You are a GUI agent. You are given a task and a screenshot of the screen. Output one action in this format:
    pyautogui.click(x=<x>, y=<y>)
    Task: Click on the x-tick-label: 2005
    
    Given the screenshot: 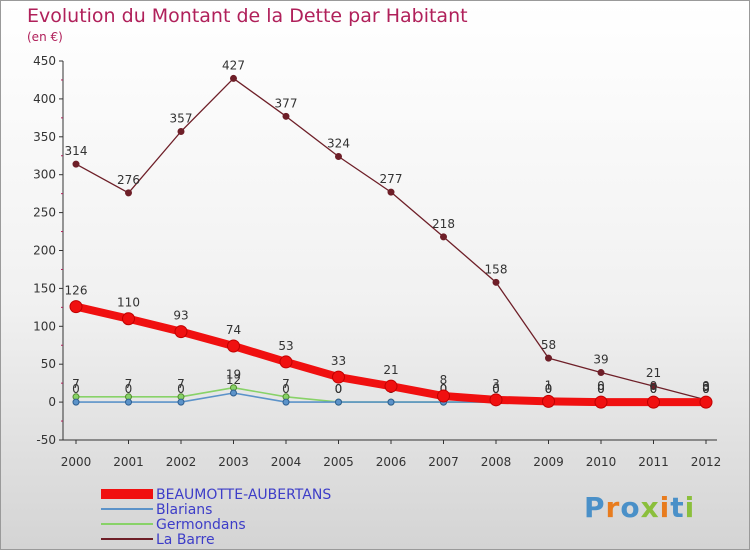 What is the action you would take?
    pyautogui.click(x=338, y=462)
    